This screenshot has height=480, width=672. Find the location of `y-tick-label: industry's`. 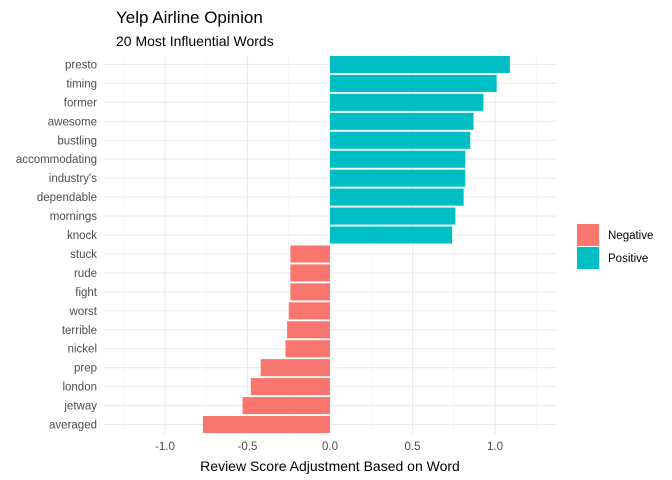

y-tick-label: industry's is located at coordinates (73, 179).